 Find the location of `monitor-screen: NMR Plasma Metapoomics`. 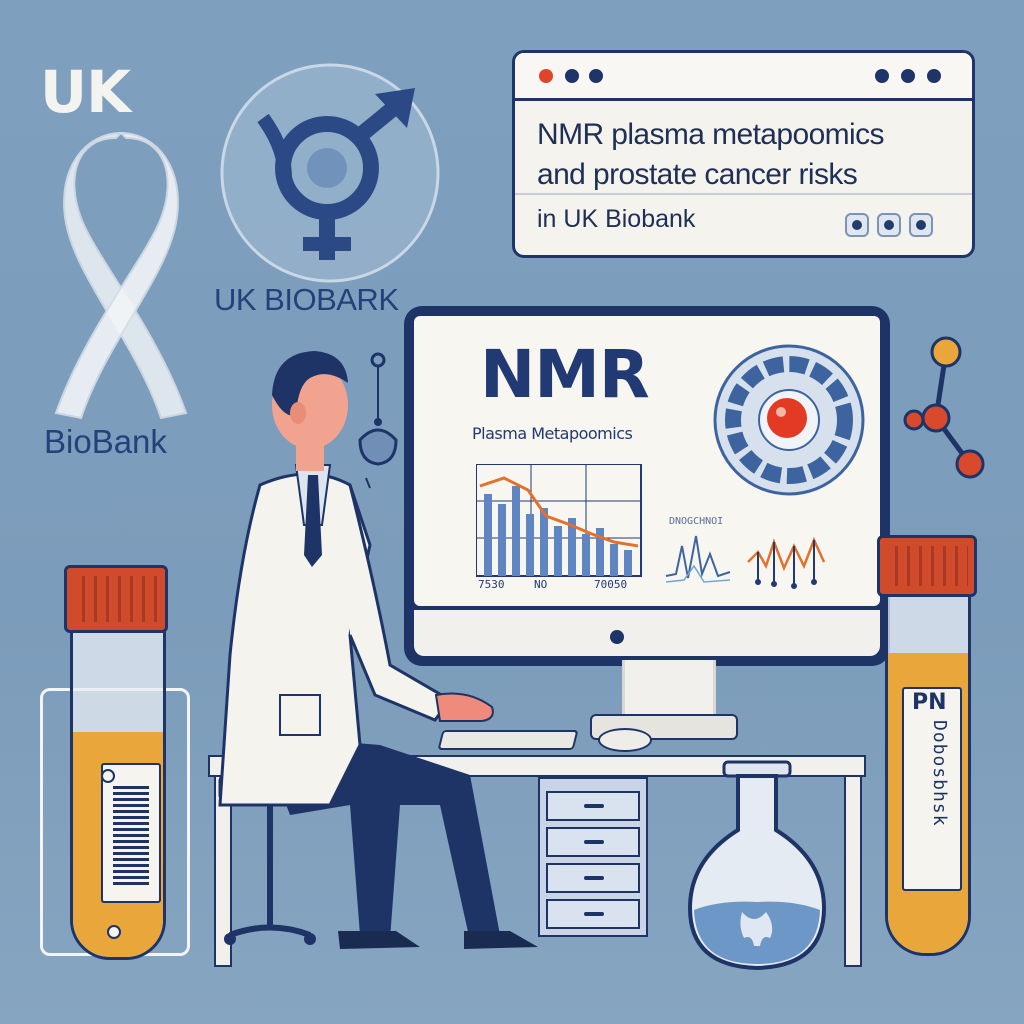

monitor-screen: NMR Plasma Metapoomics is located at coordinates (647, 461).